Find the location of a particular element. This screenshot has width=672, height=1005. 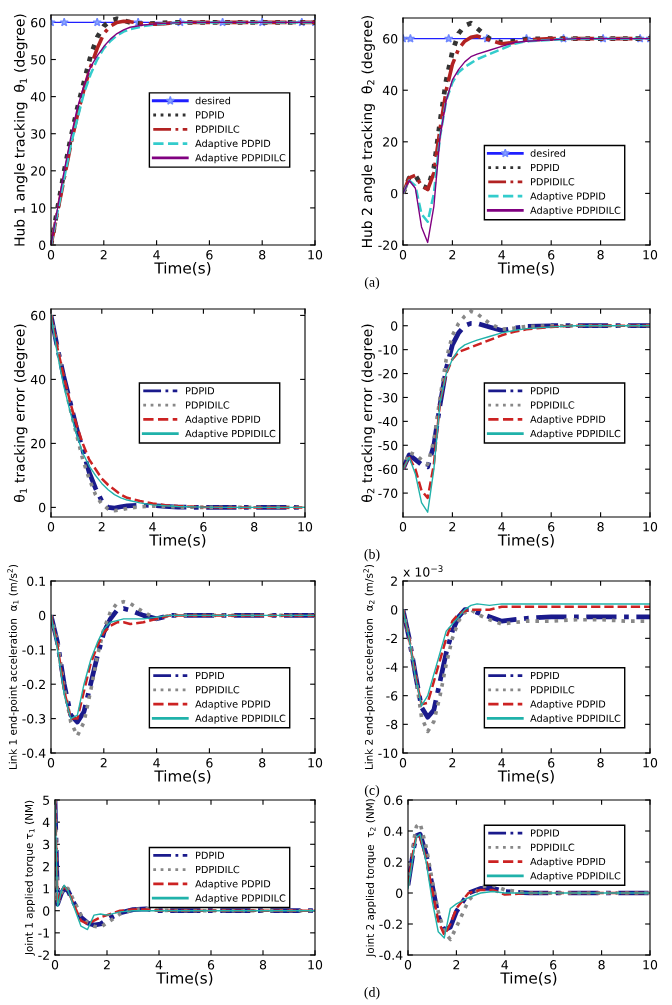

y-tick-label: 2 is located at coordinates (46, 866).